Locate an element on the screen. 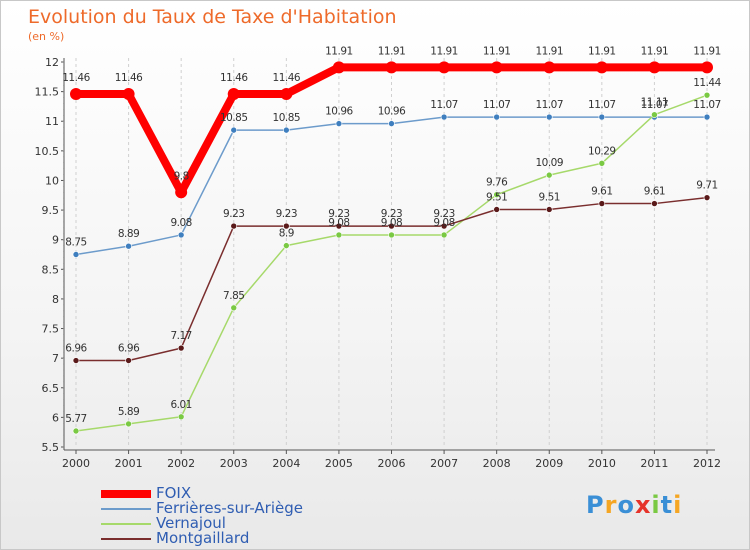 Image resolution: width=750 pixels, height=550 pixels. y-tick-label: 8.5 is located at coordinates (51, 269).